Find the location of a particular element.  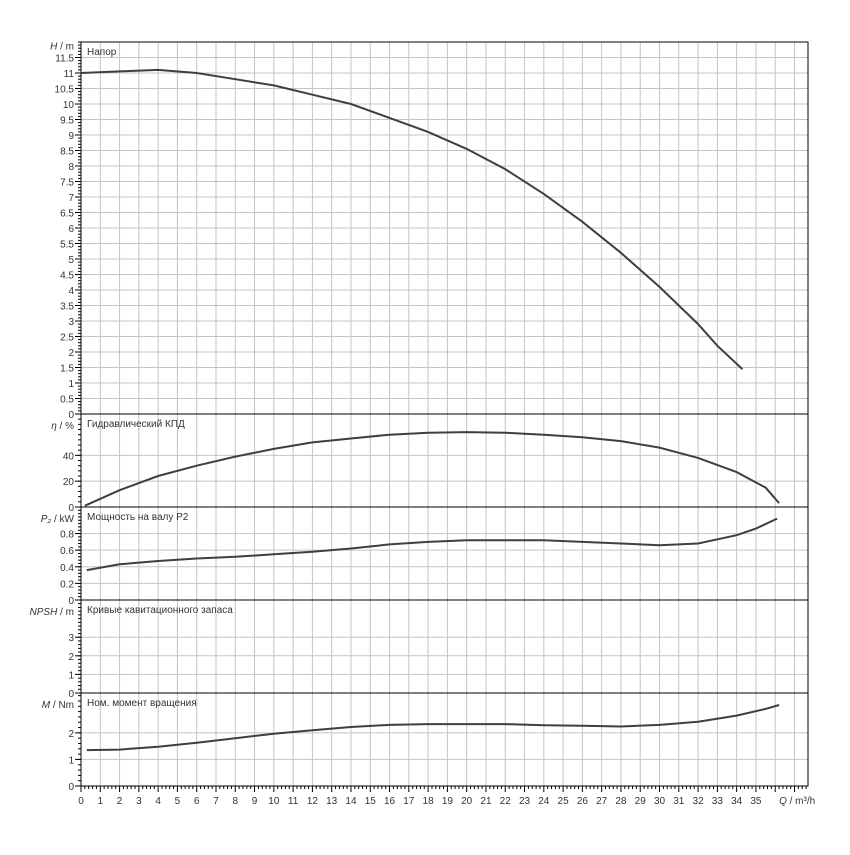

x-tick-label: 0 is located at coordinates (81, 801).